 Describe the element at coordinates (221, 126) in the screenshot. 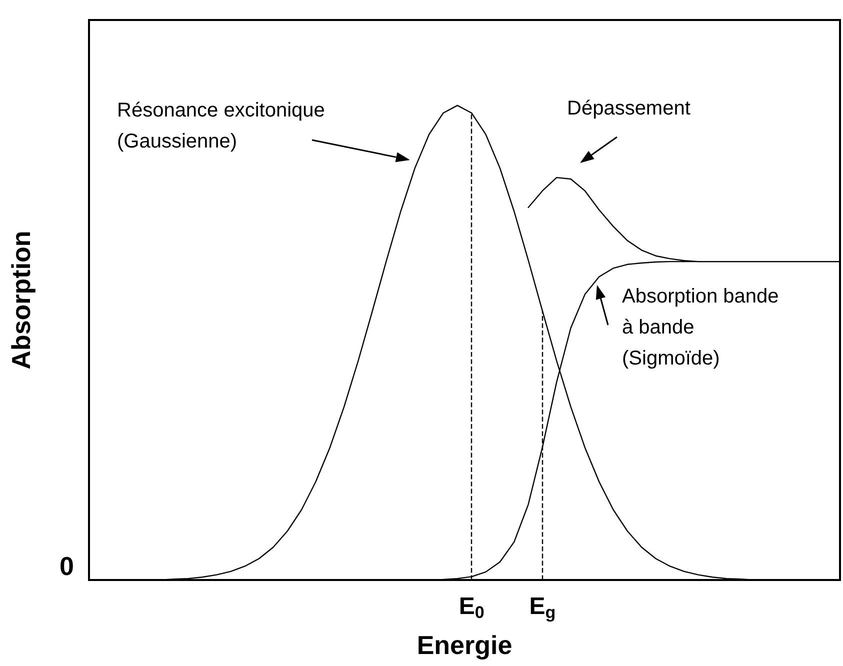

I see `annotation: Résonance excitonique (Gaussienne)` at that location.